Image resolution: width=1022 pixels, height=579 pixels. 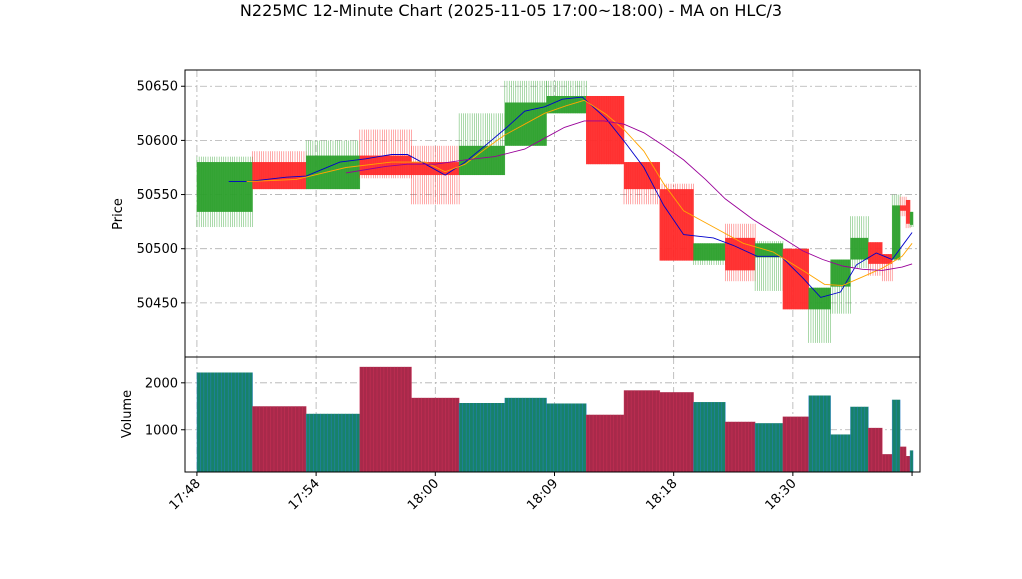 I want to click on volume-frame, so click(x=552, y=414).